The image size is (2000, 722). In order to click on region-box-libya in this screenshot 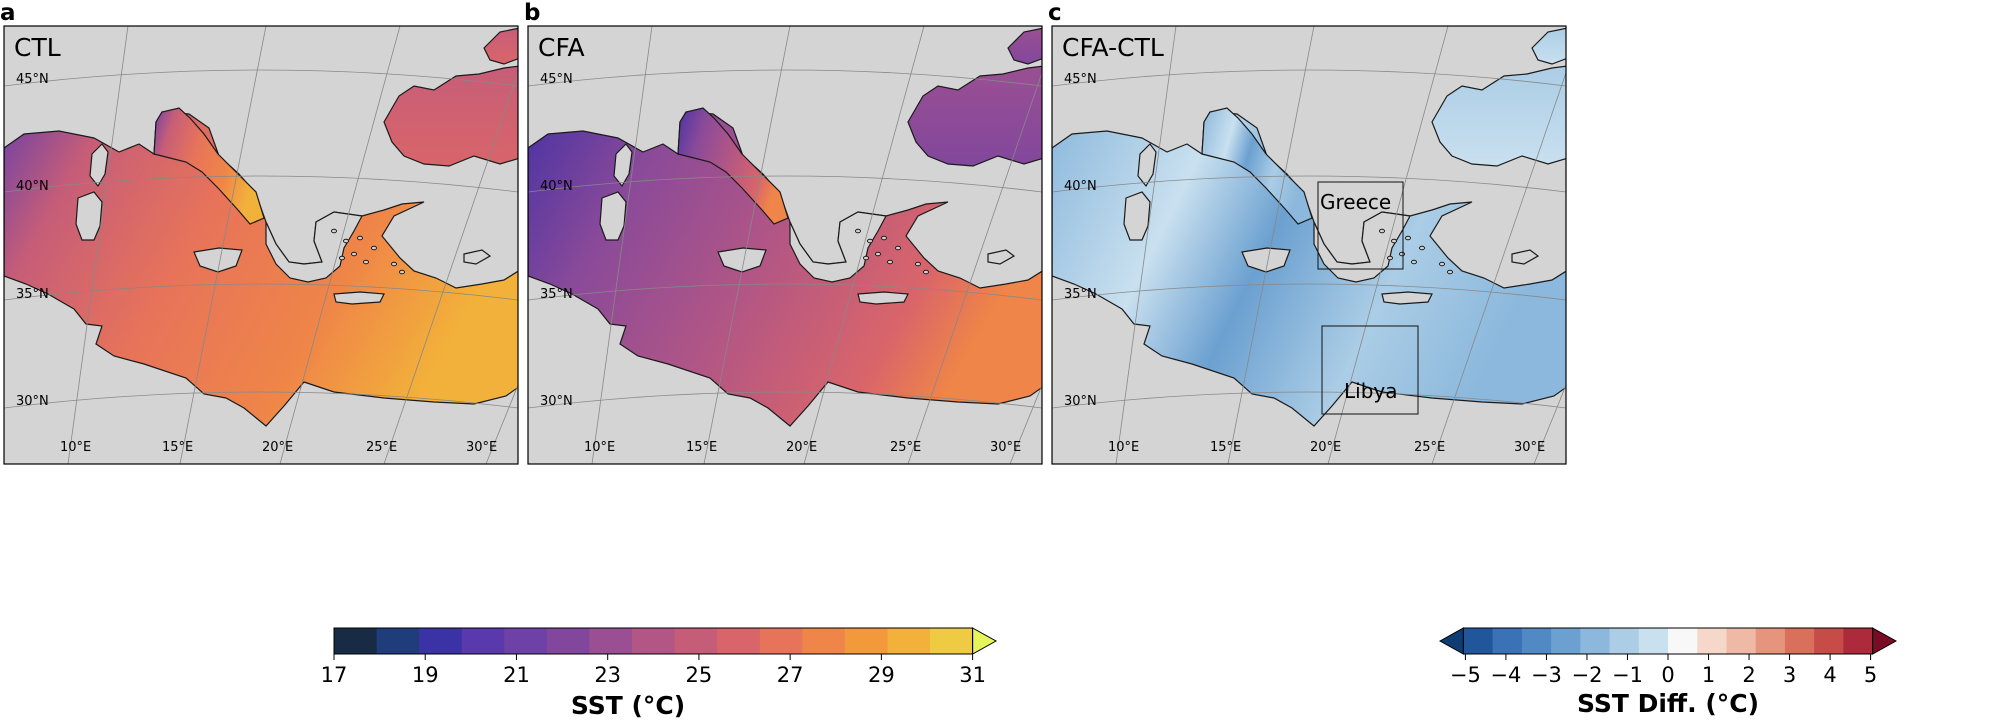, I will do `click(1370, 370)`.